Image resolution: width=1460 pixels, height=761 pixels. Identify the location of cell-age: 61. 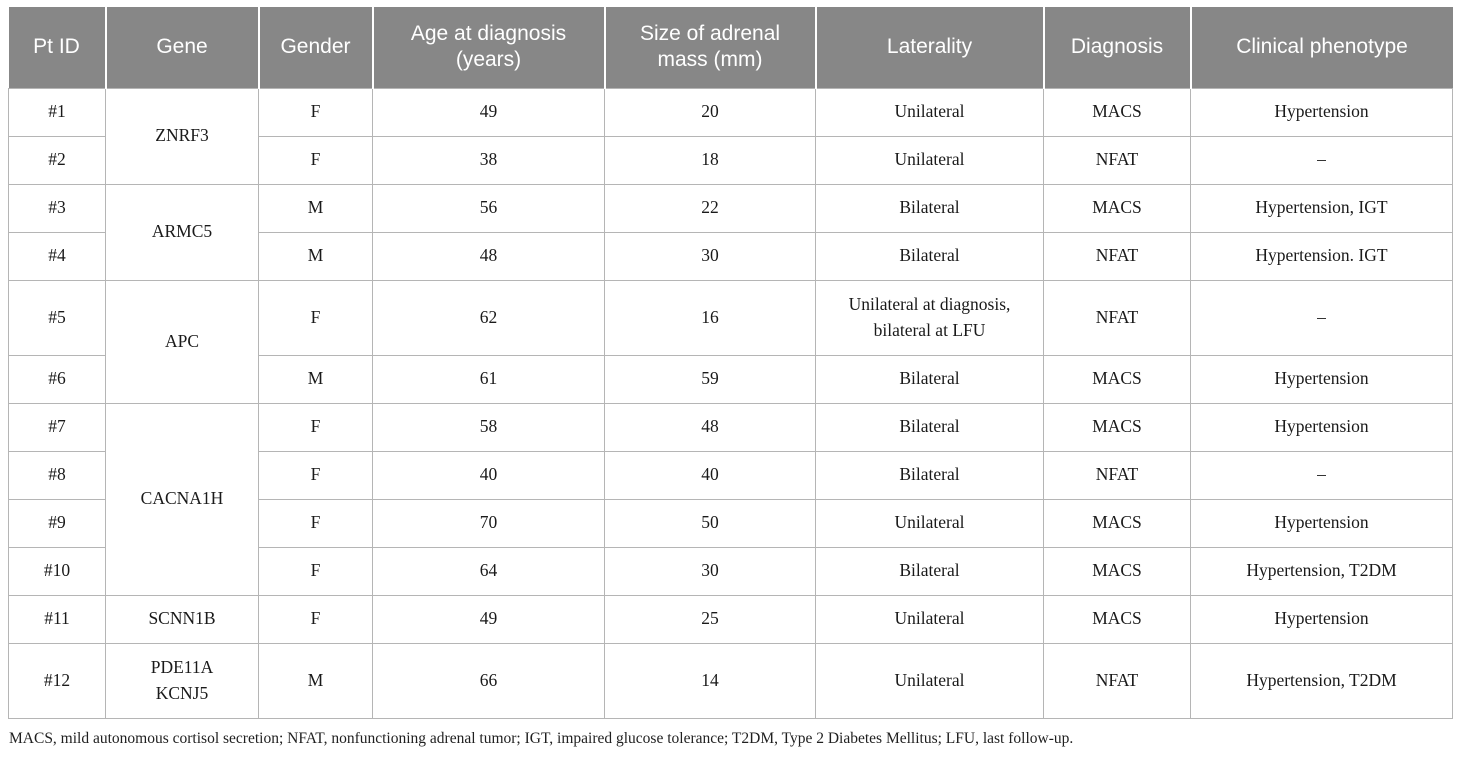
(488, 379).